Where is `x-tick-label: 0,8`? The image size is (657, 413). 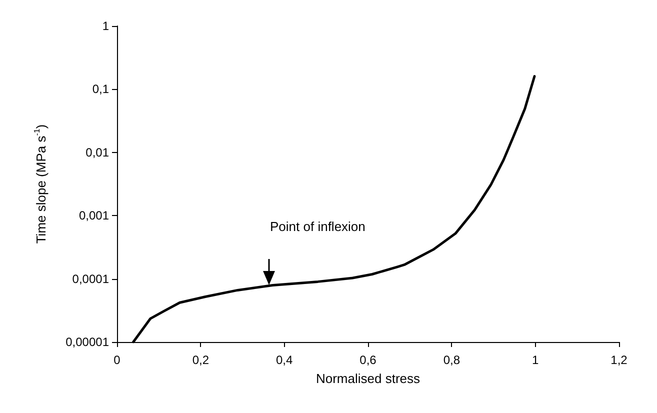
x-tick-label: 0,8 is located at coordinates (451, 360).